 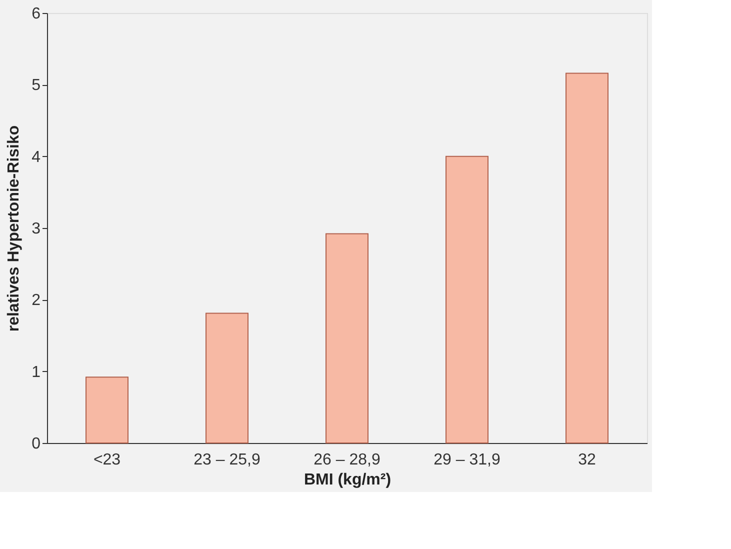 What do you see at coordinates (107, 460) in the screenshot?
I see `x-tick-label: <23` at bounding box center [107, 460].